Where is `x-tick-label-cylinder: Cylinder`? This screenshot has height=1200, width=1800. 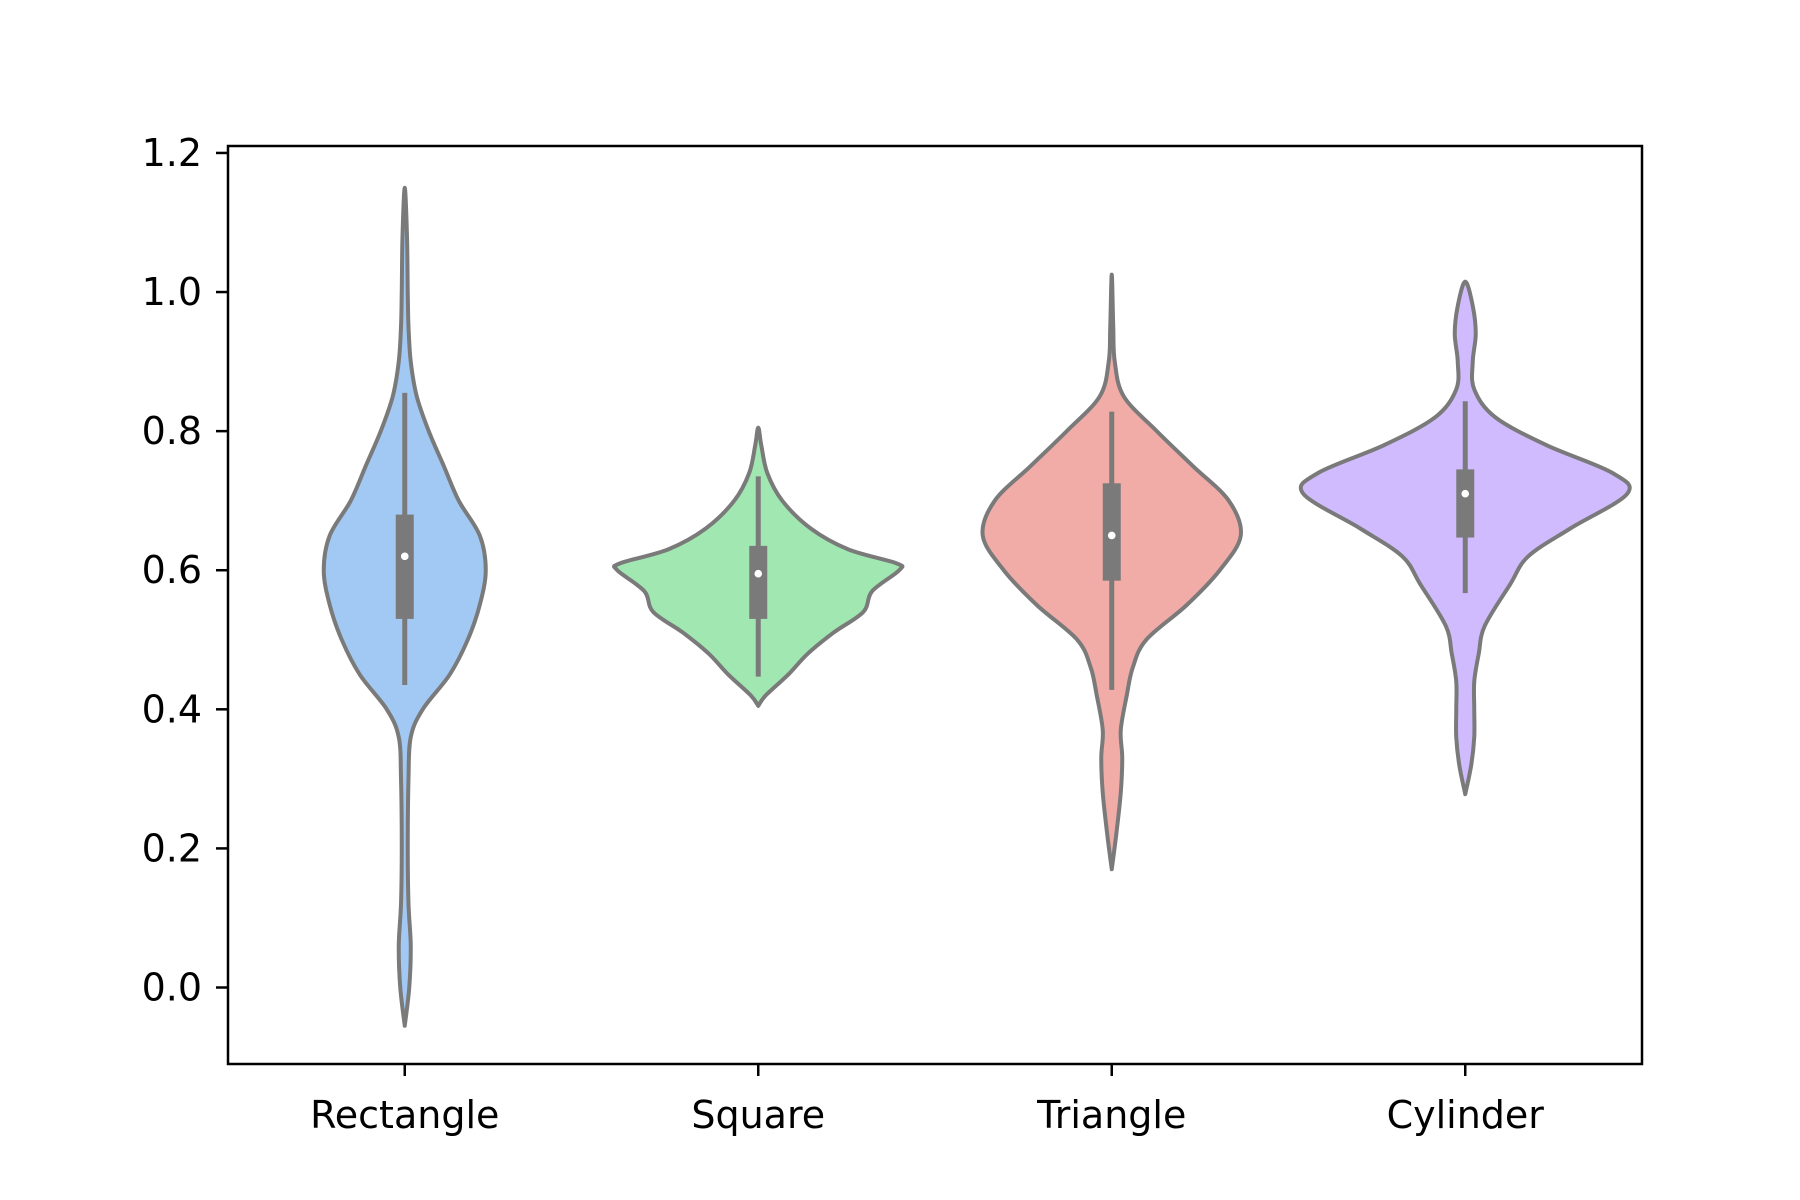
x-tick-label-cylinder: Cylinder is located at coordinates (1466, 1115).